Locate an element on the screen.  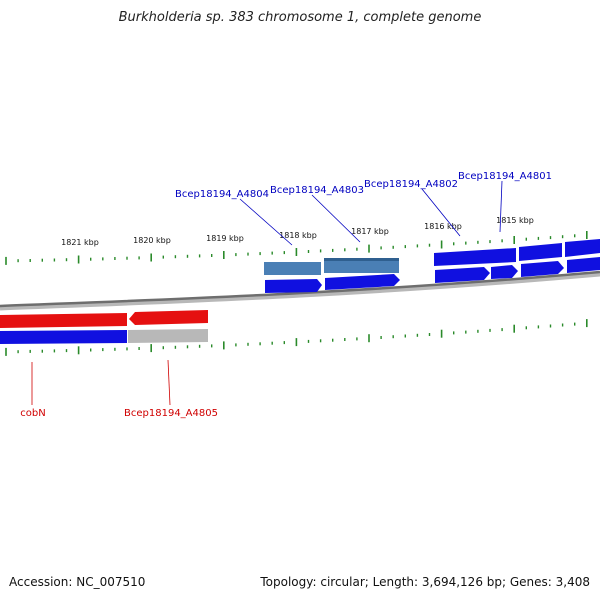
leader-line-a4805 is located at coordinates (169, 382).